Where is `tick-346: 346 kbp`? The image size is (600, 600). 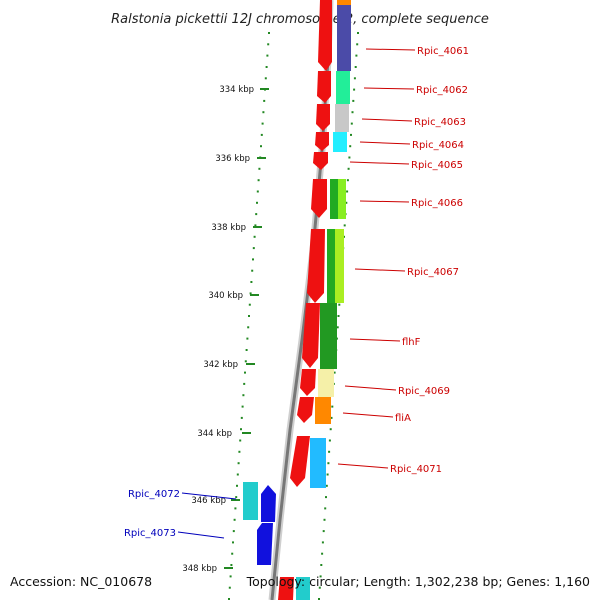 tick-346: 346 kbp is located at coordinates (215, 501).